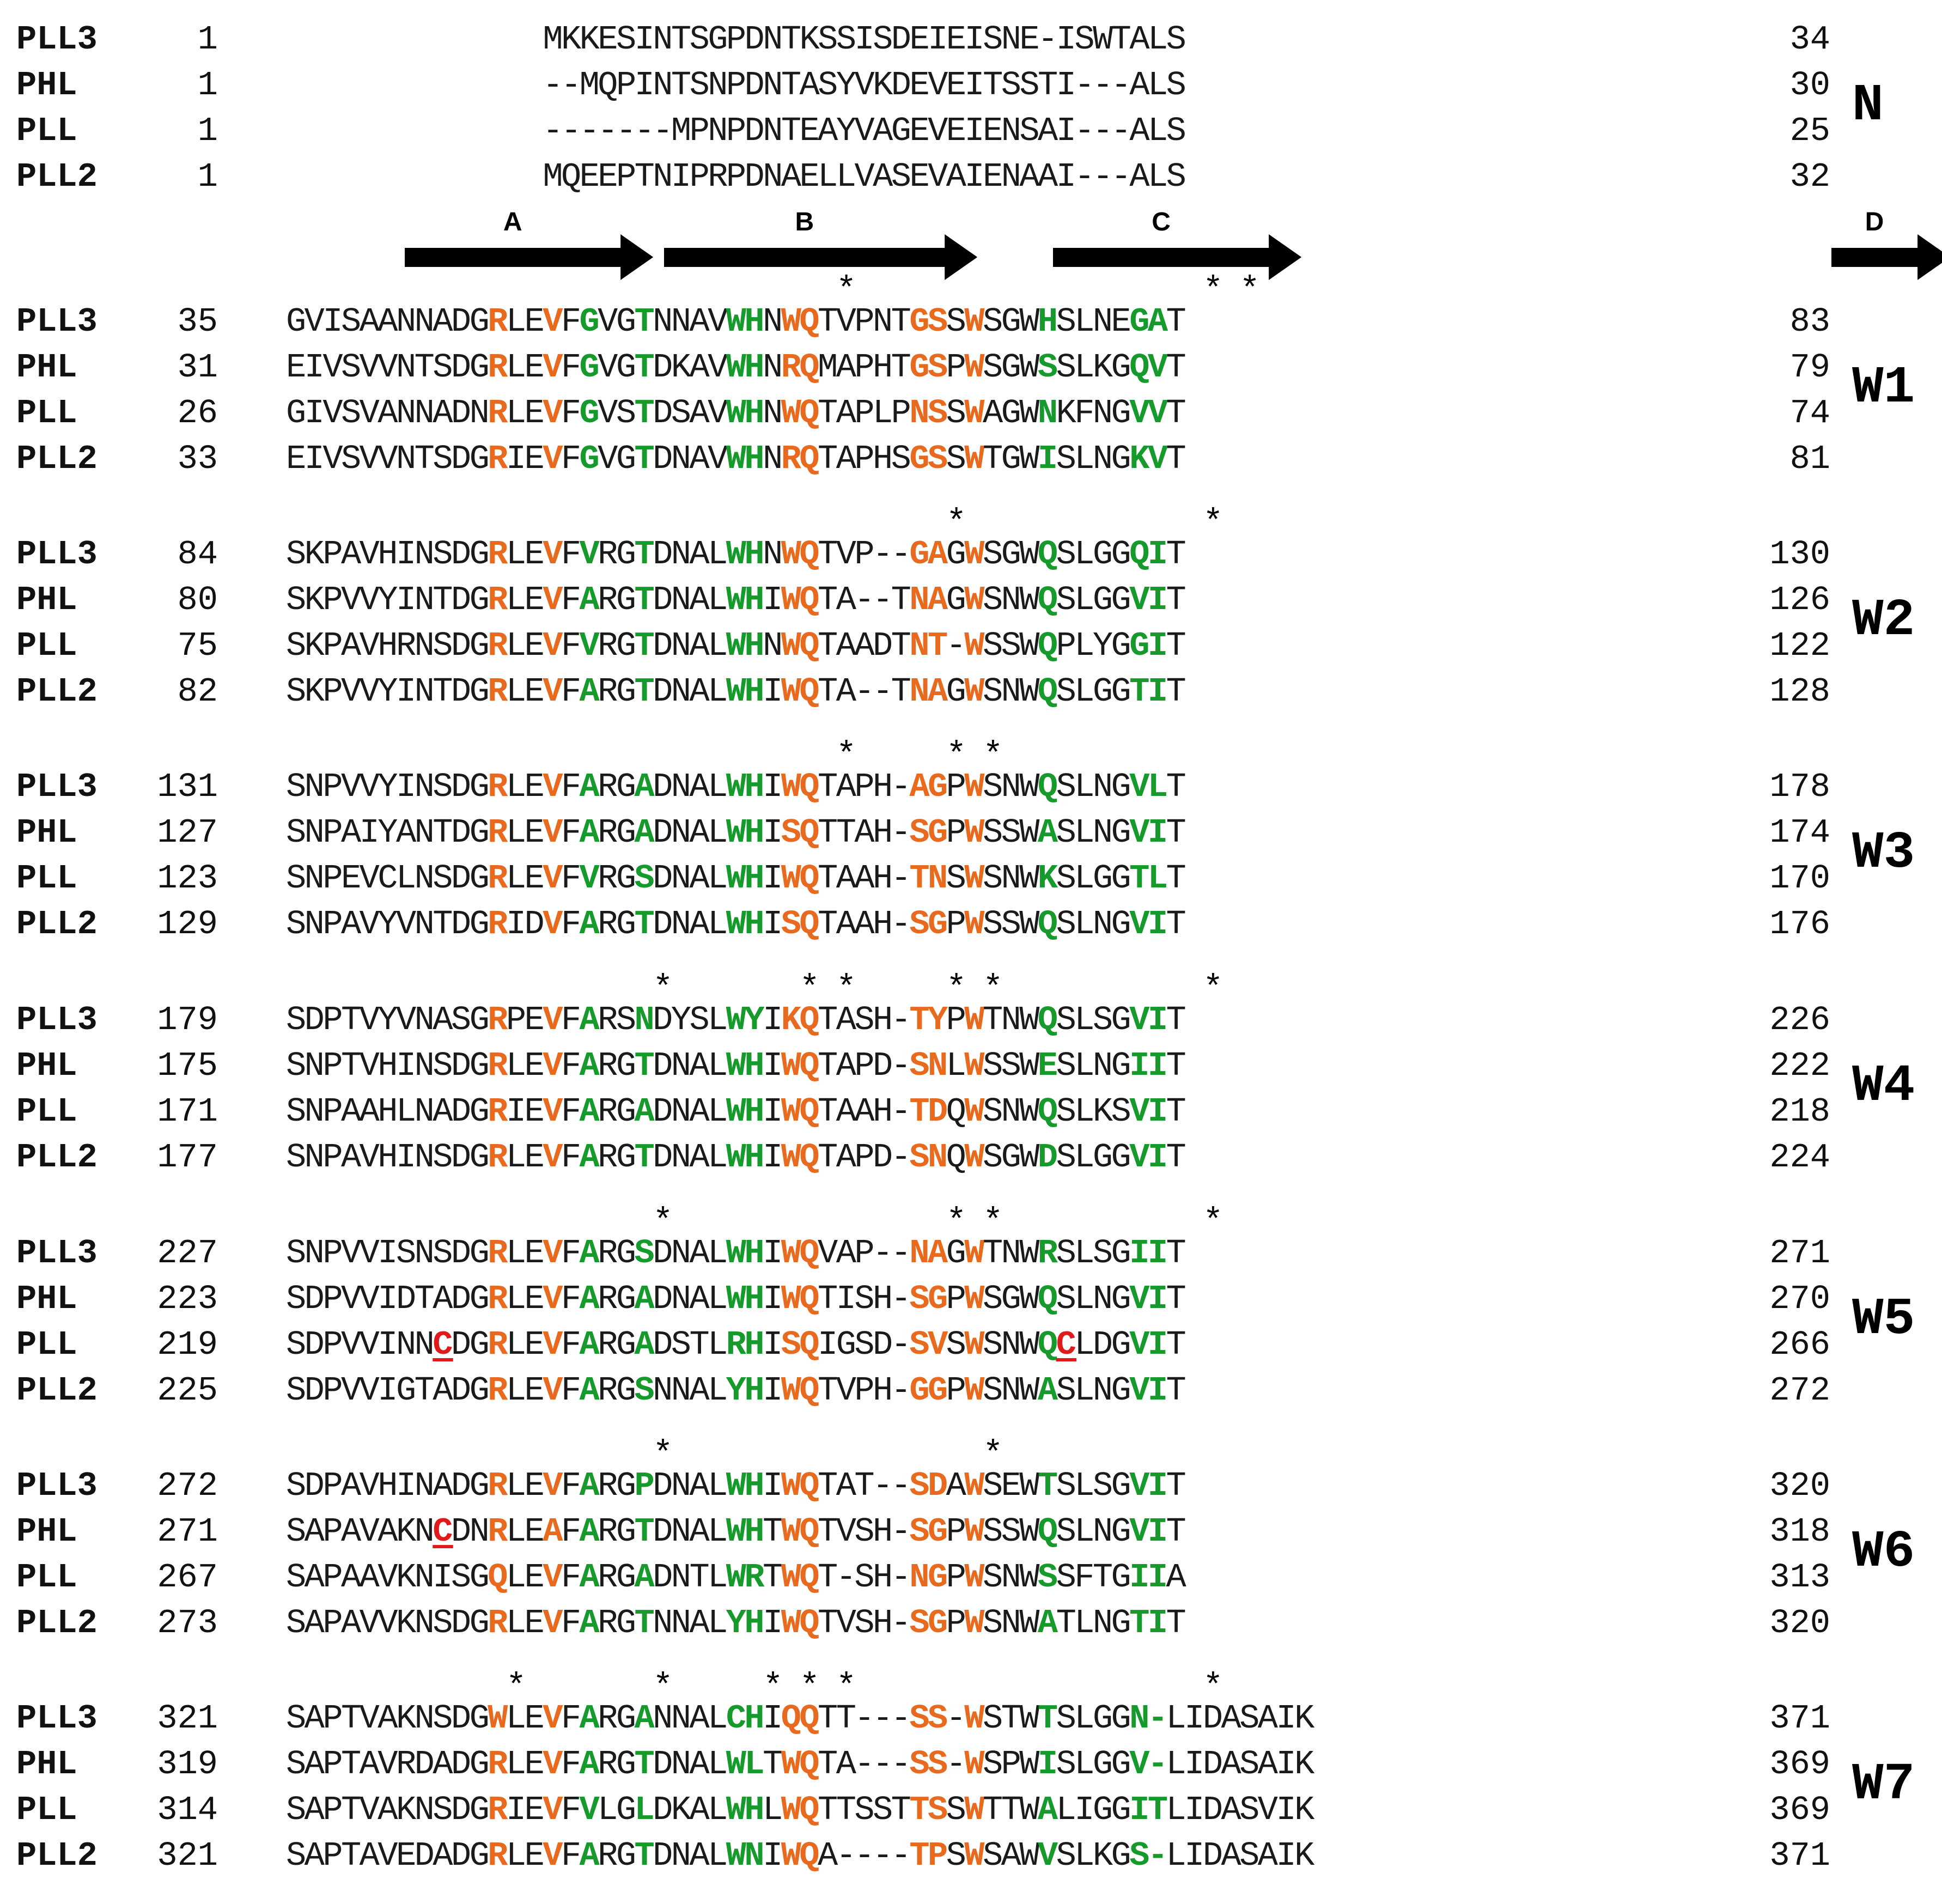  I want to click on seq-residues: --MQPINTSNPDNTASYVKDEVEITSSTI---ALS, so click(864, 85).